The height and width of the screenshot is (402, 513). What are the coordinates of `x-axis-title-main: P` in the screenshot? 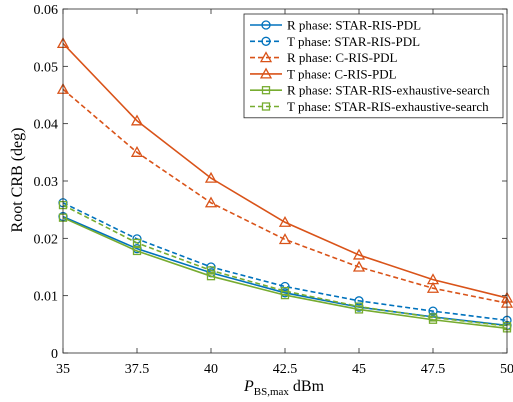 It's located at (248, 386).